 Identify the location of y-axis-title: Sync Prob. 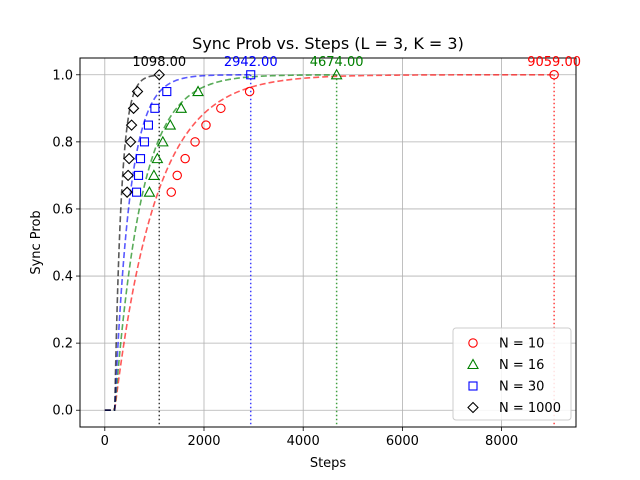
(36, 242).